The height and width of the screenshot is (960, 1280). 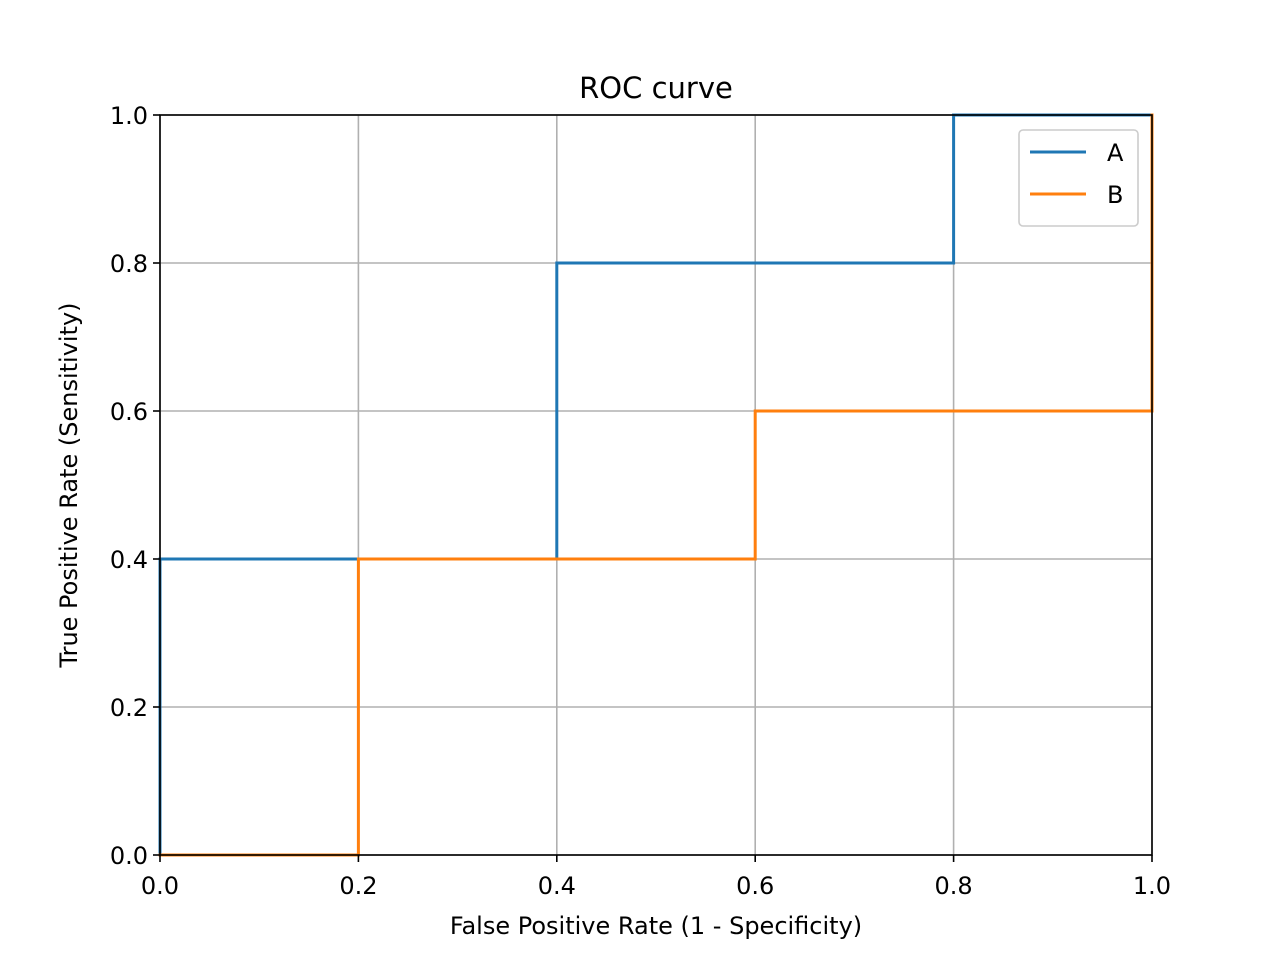 What do you see at coordinates (656, 88) in the screenshot?
I see `chart-title: ROC curve` at bounding box center [656, 88].